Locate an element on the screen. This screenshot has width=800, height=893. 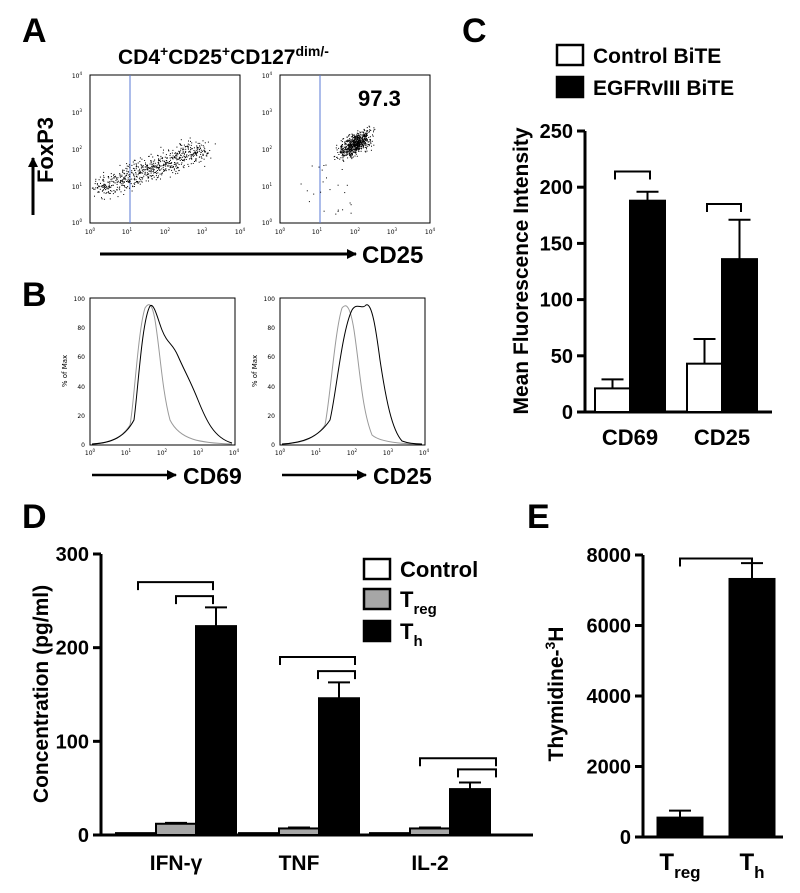
y-tick-label: 200 is located at coordinates (556, 188).